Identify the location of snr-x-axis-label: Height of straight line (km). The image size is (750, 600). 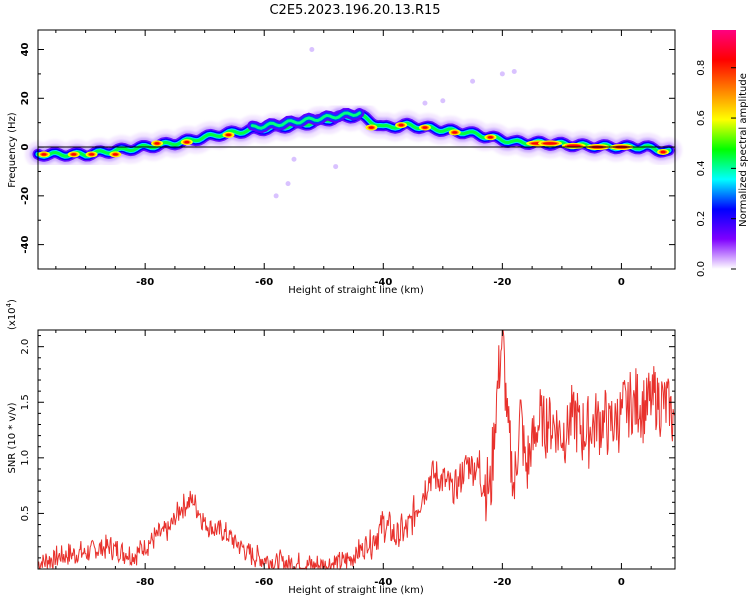
(356, 590).